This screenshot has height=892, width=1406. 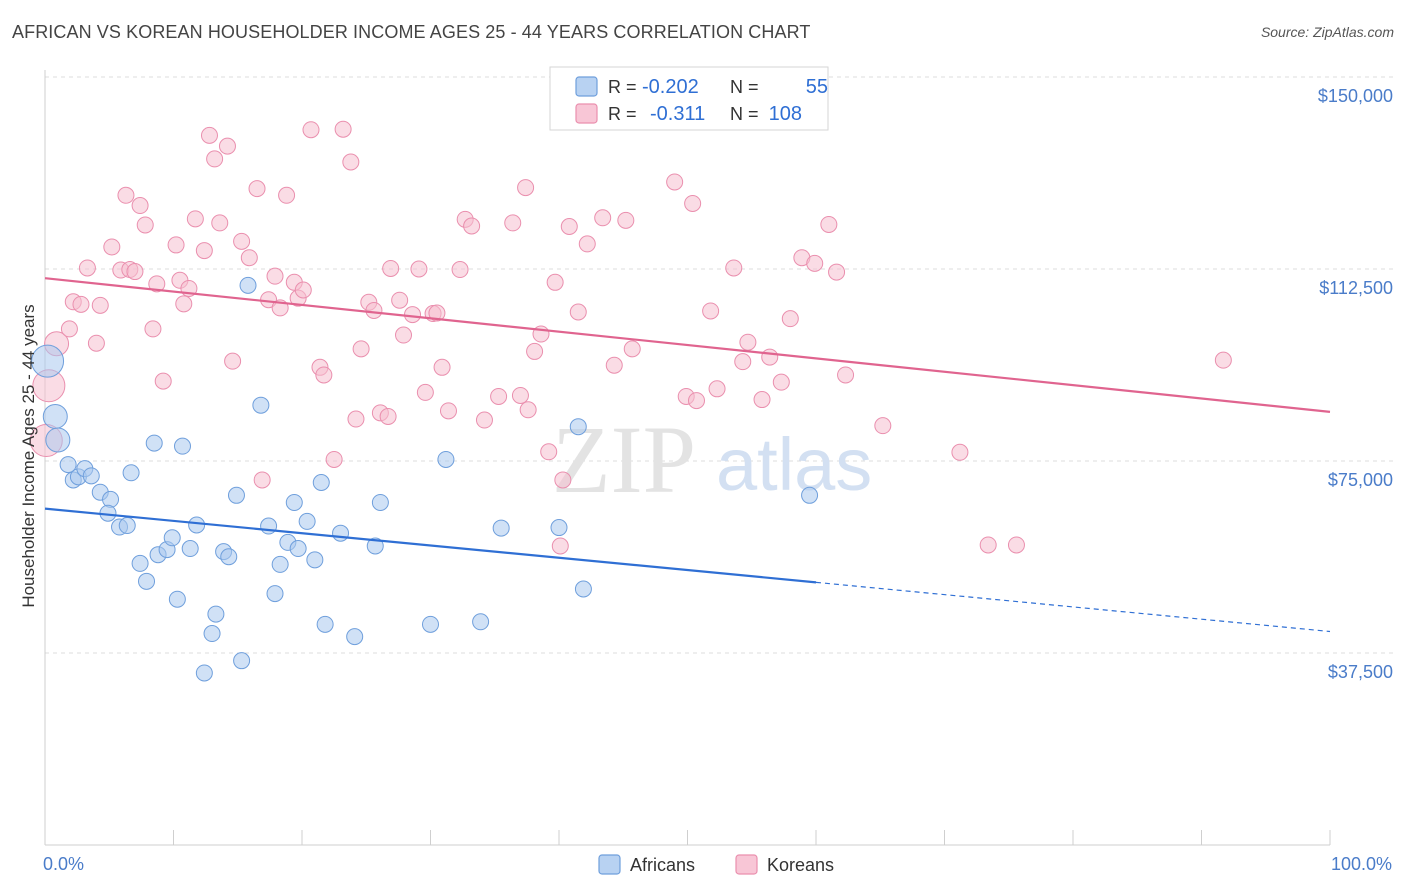 I want to click on y-axis-label: Householder Income Ages 25 - 44 years, so click(x=28, y=455).